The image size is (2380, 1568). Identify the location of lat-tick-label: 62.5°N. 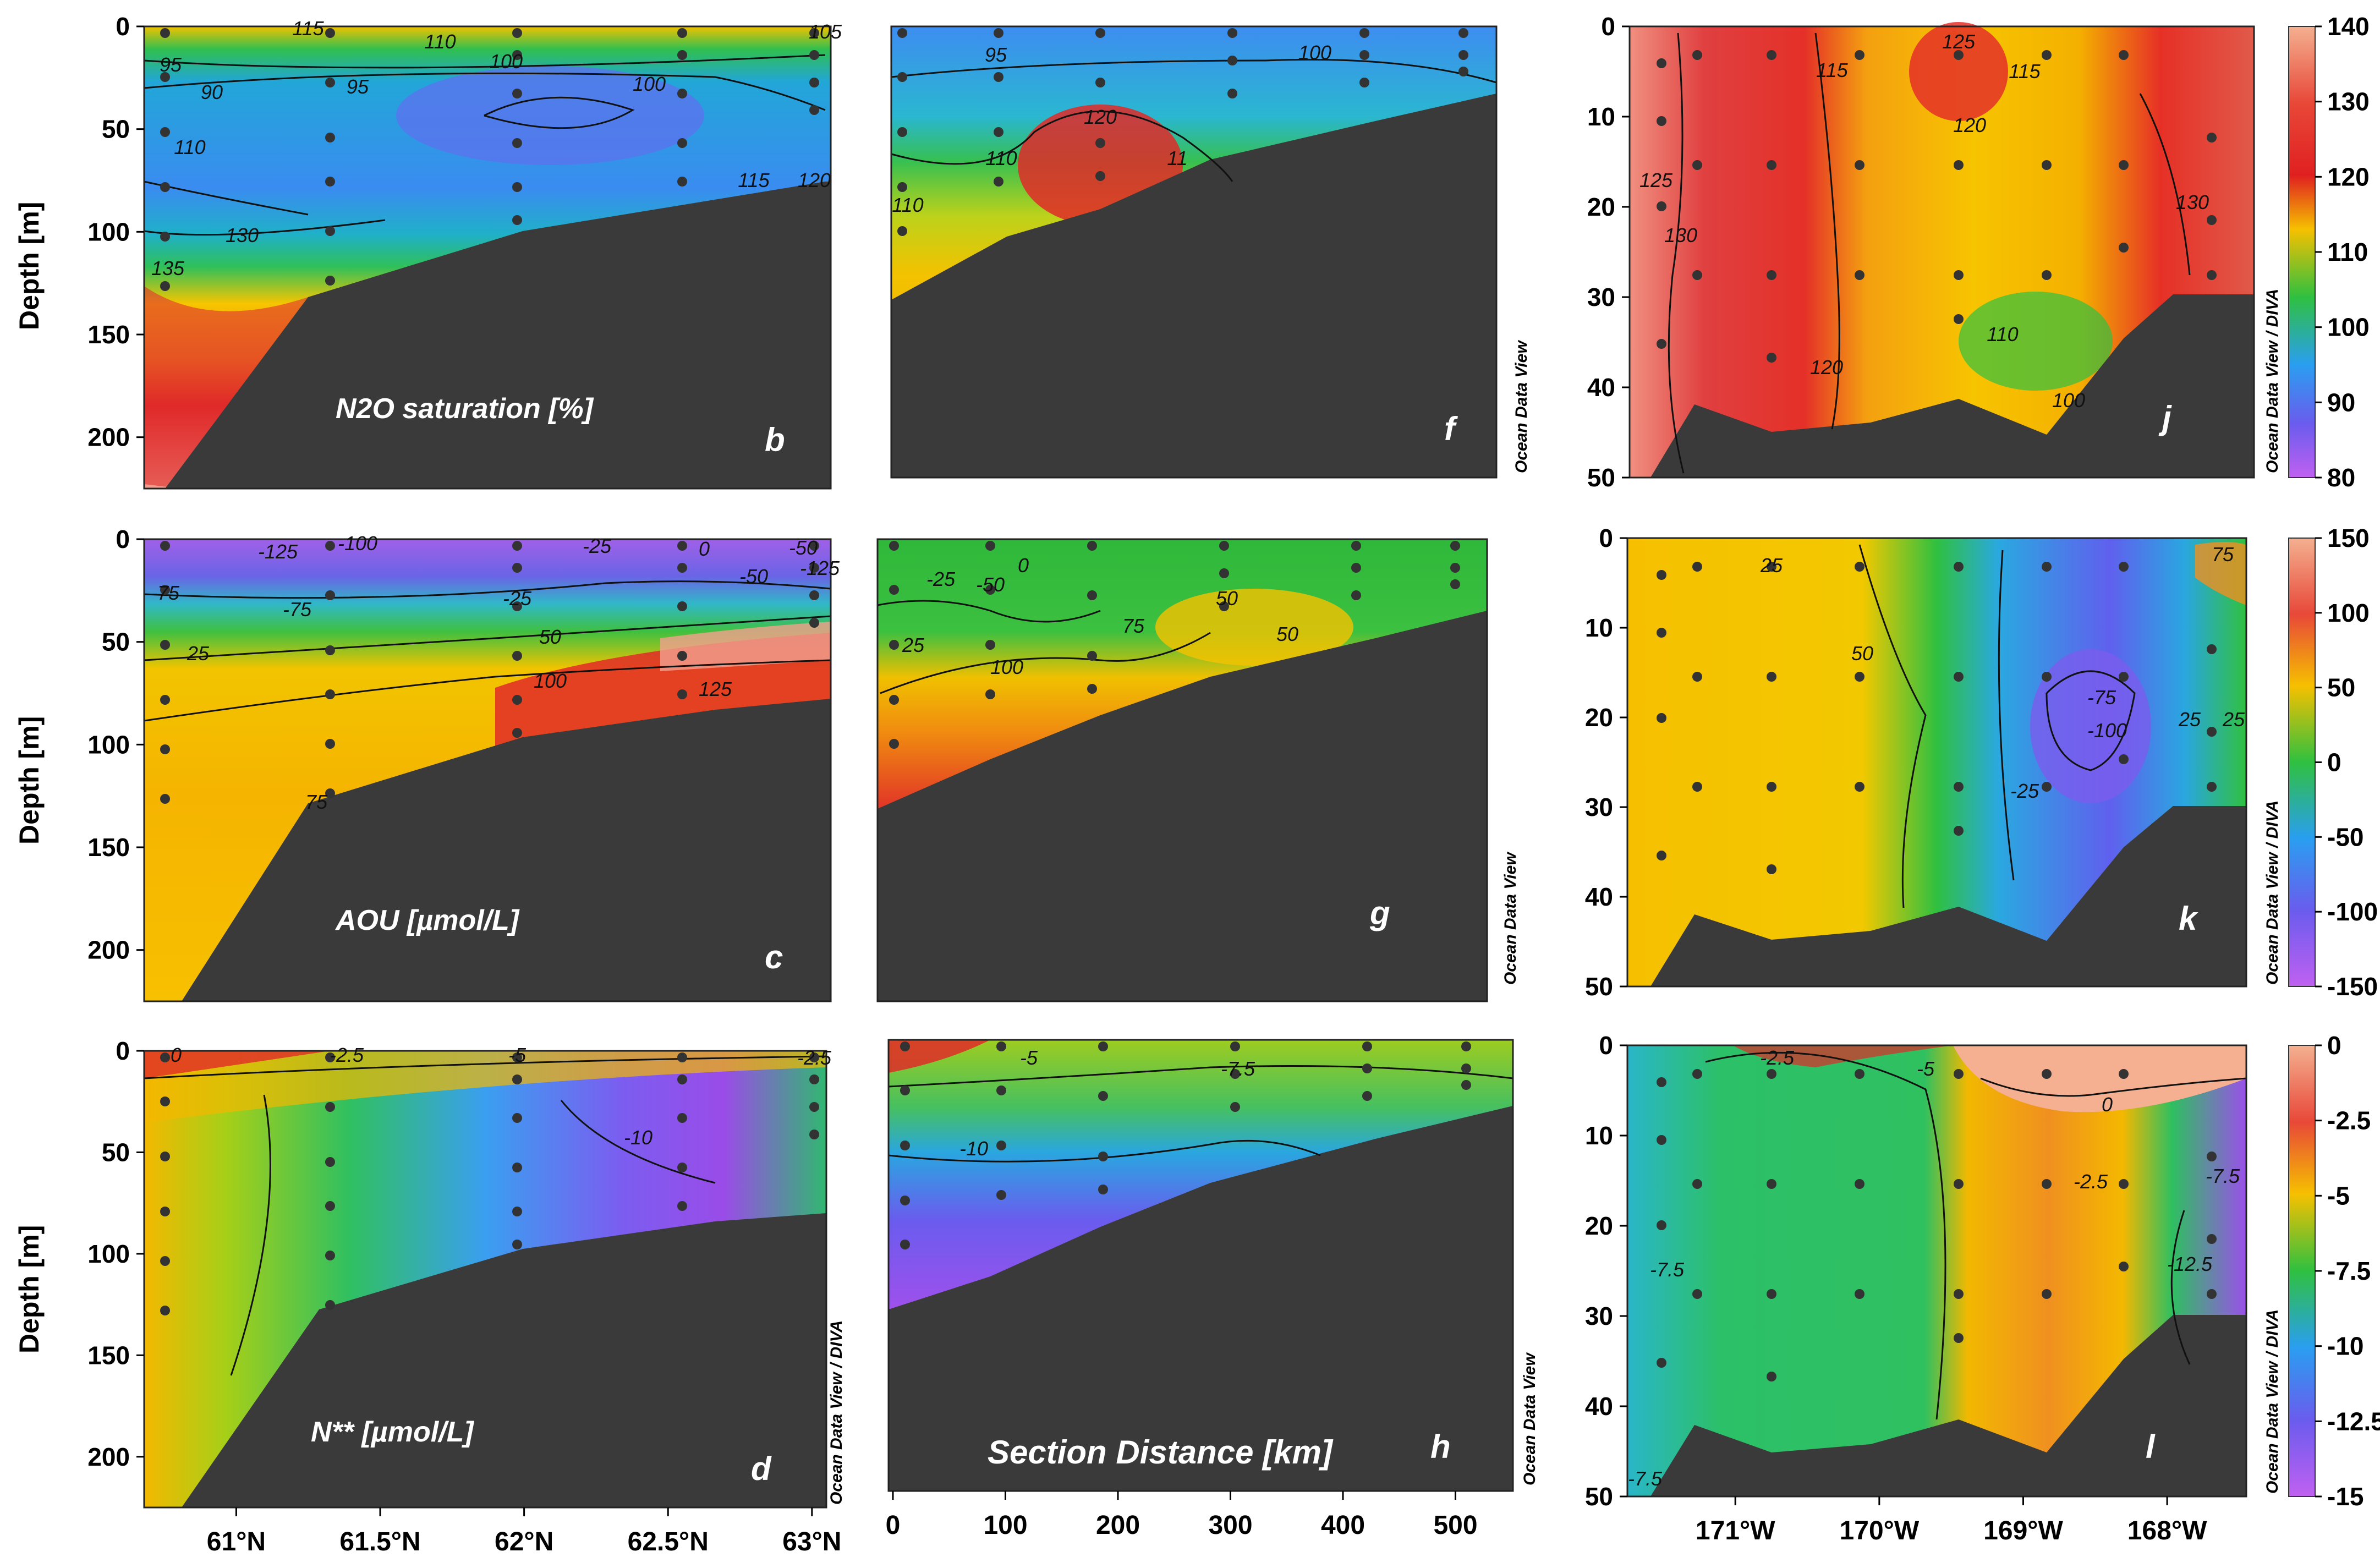
(668, 1541).